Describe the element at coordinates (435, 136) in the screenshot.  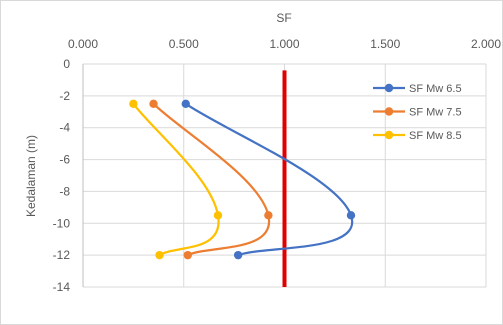
I see `legend-label-2: SF Mw 8.5` at that location.